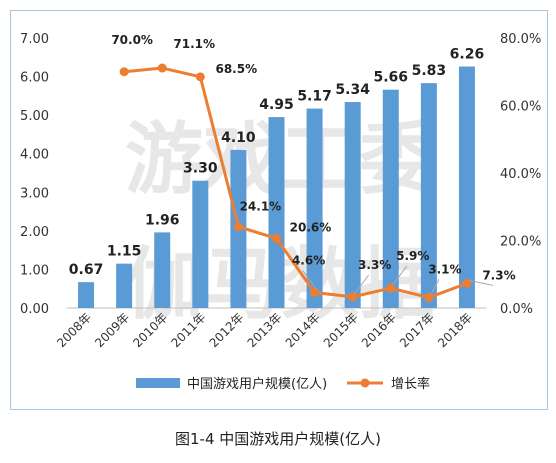 This screenshot has width=556, height=463. What do you see at coordinates (311, 227) in the screenshot?
I see `growth-rate-data-label: 20.6%` at bounding box center [311, 227].